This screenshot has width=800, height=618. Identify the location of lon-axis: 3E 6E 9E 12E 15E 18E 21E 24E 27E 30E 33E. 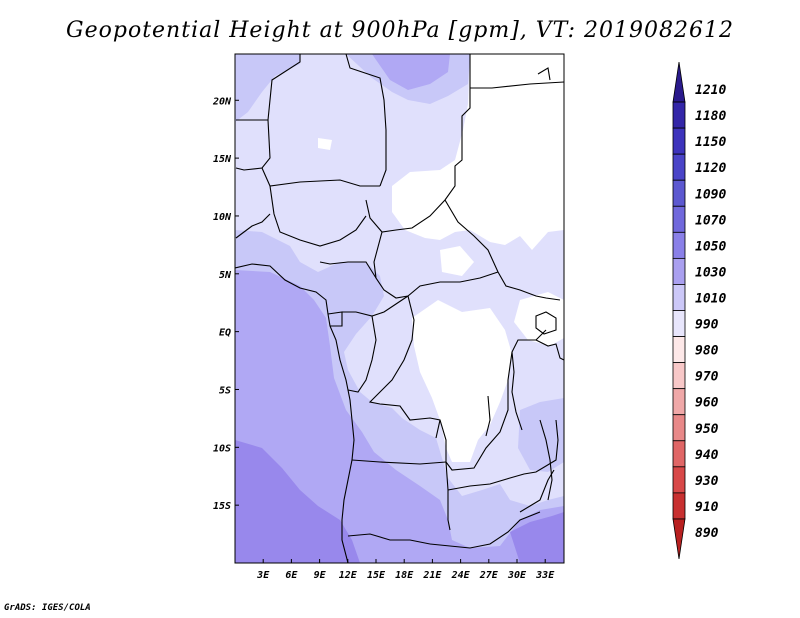
(405, 570).